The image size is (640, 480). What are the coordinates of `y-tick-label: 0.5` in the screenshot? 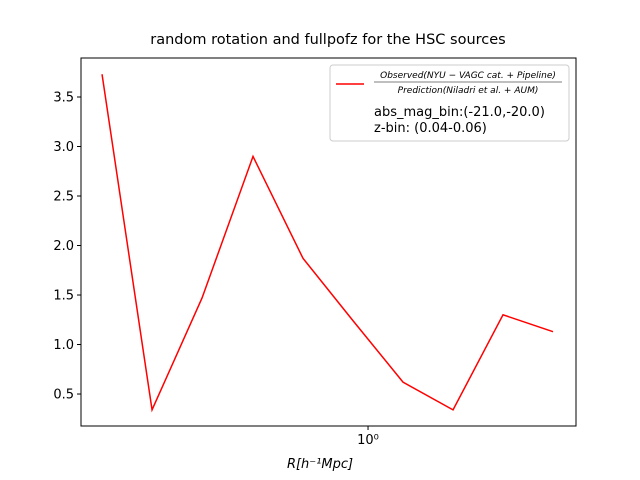 It's located at (63, 395).